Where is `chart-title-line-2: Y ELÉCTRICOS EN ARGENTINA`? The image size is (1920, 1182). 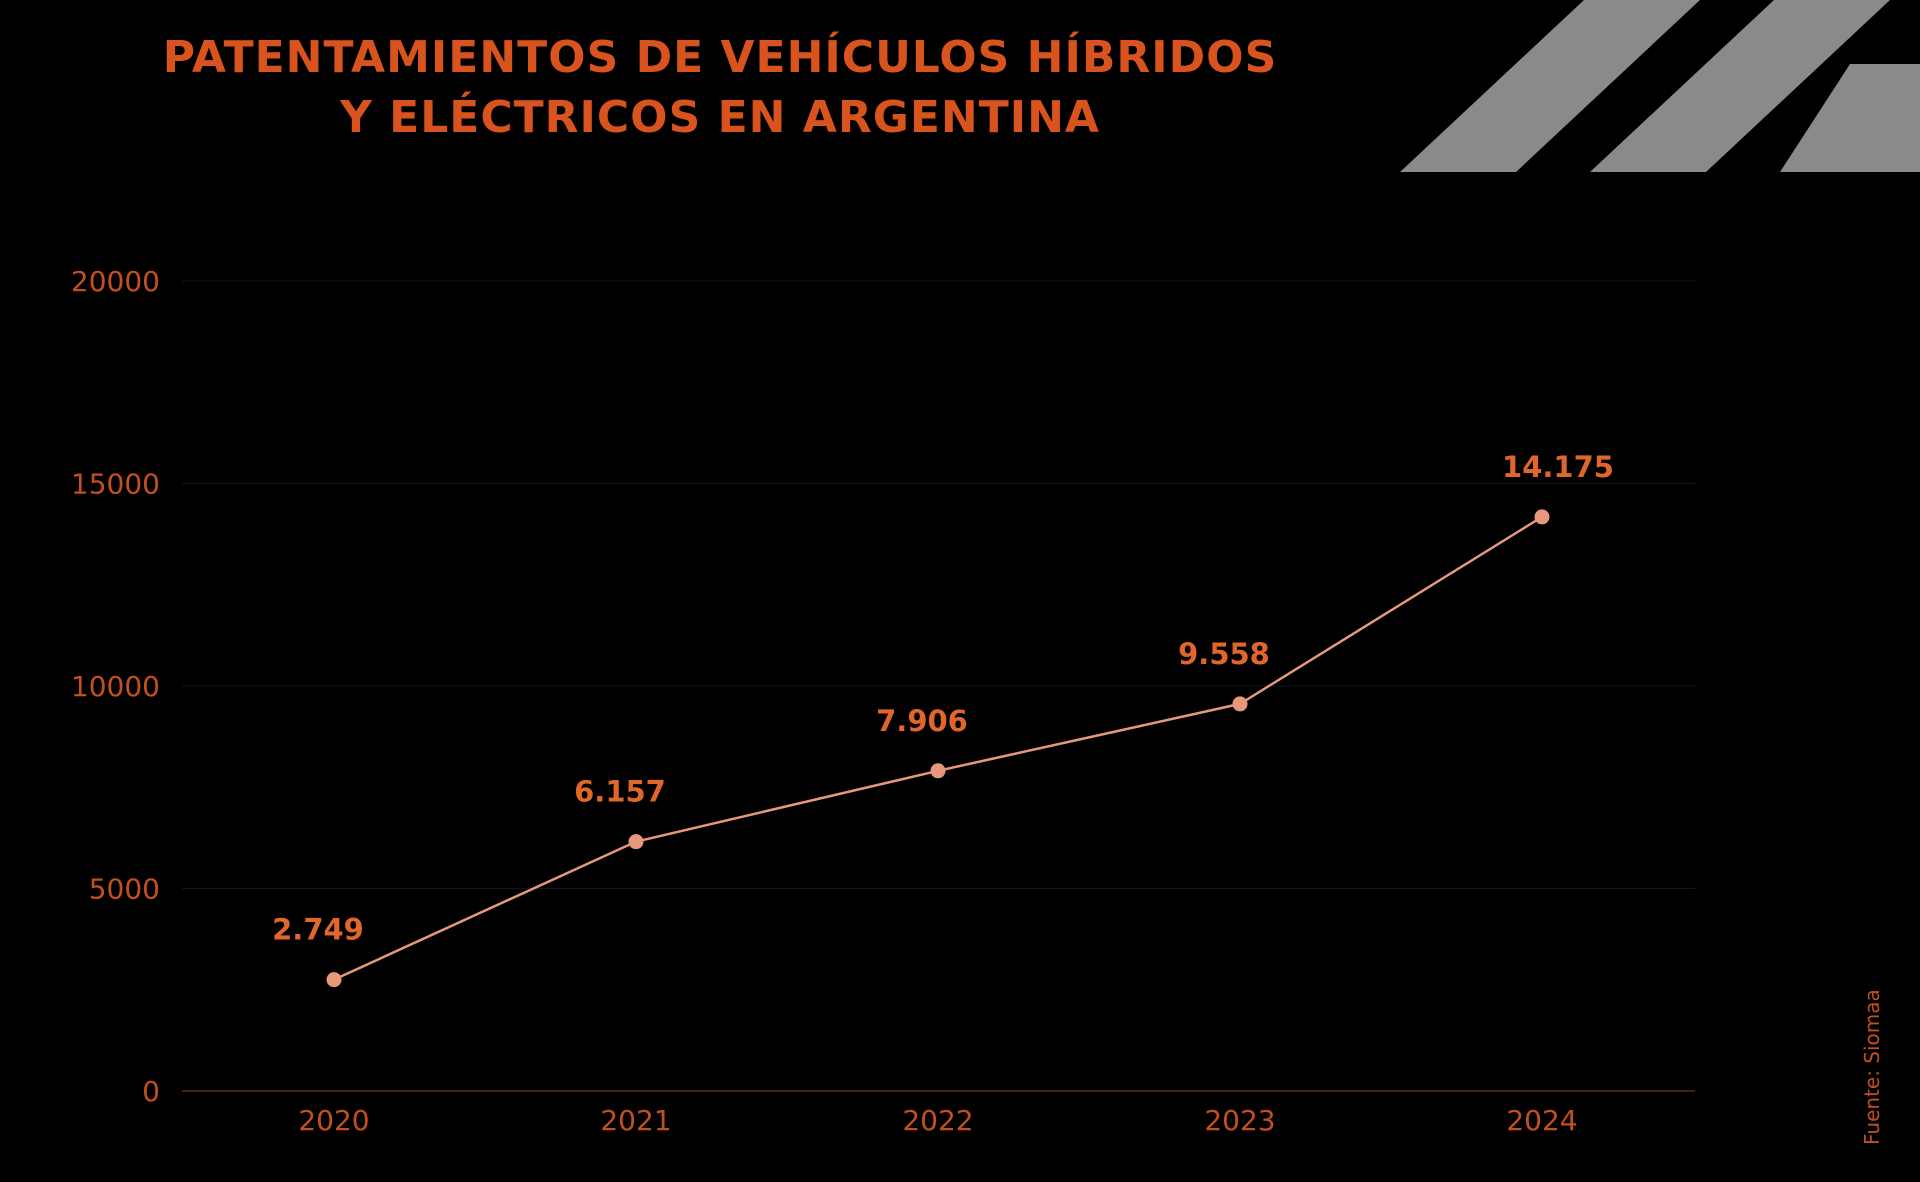 chart-title-line-2: Y ELÉCTRICOS EN ARGENTINA is located at coordinates (720, 117).